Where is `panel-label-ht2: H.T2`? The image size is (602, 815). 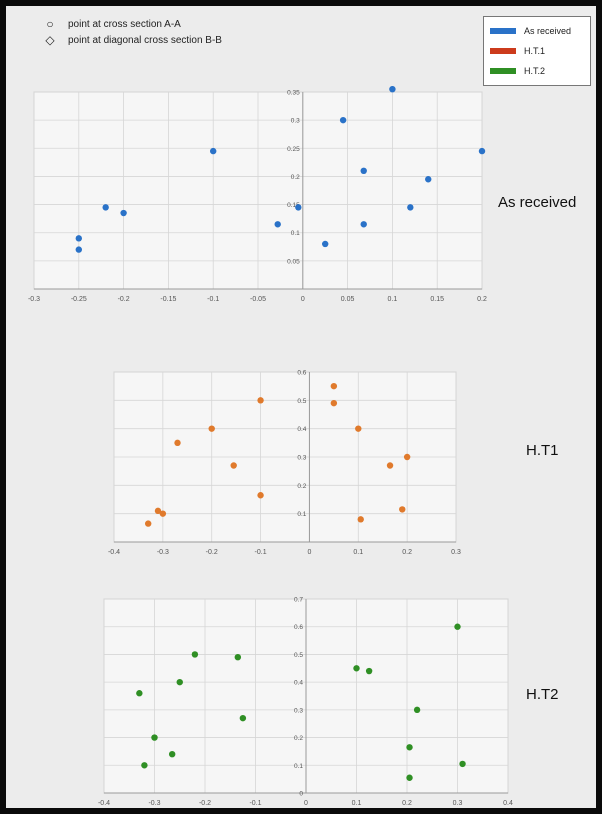
panel-label-ht2: H.T2 is located at coordinates (542, 694).